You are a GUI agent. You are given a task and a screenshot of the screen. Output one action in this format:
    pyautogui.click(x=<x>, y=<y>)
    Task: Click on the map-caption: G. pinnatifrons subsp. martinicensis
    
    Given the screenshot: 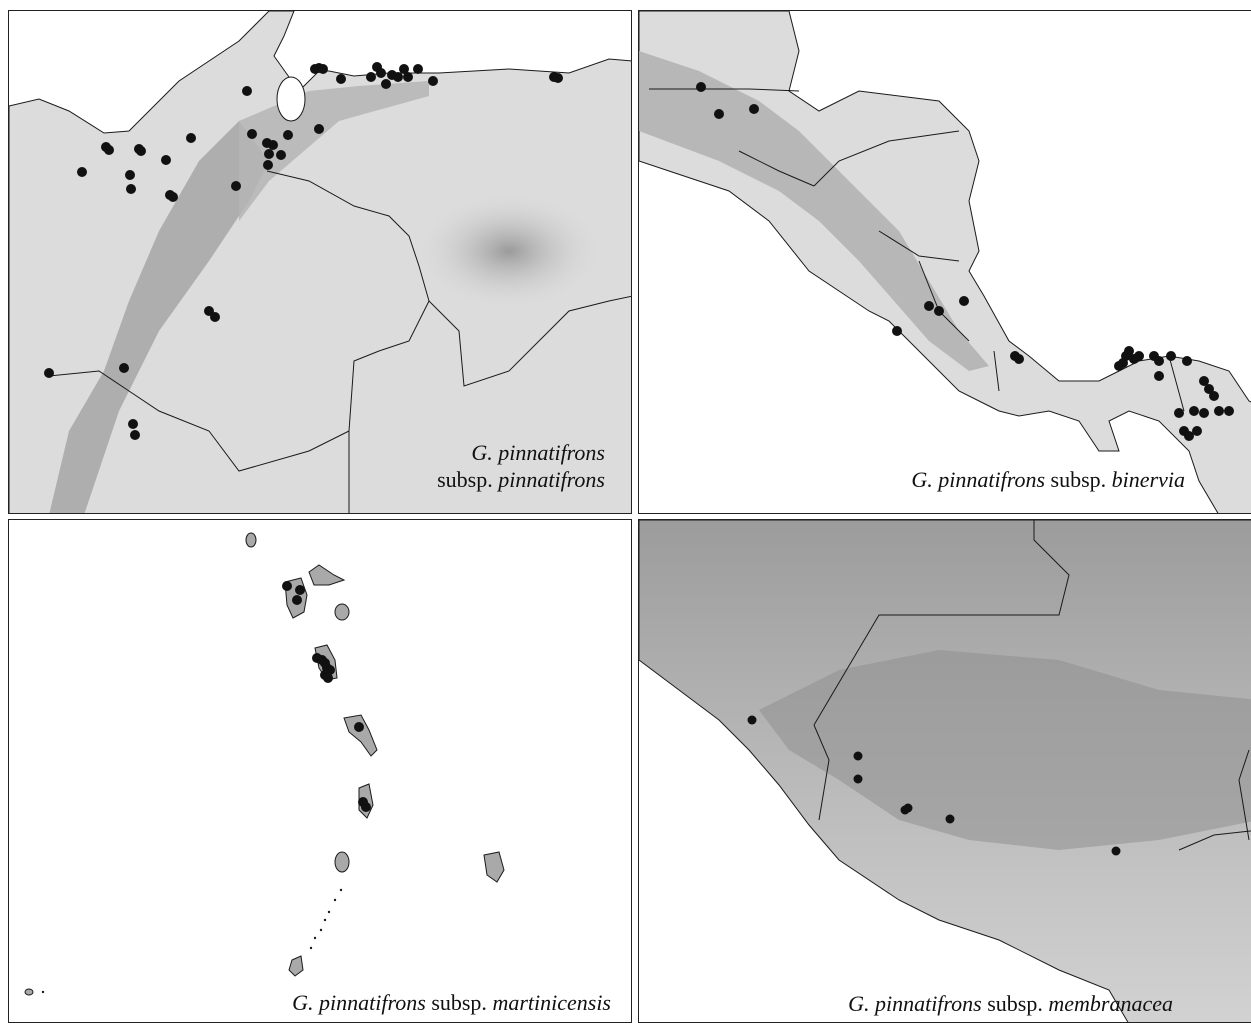 What is the action you would take?
    pyautogui.click(x=451, y=1002)
    